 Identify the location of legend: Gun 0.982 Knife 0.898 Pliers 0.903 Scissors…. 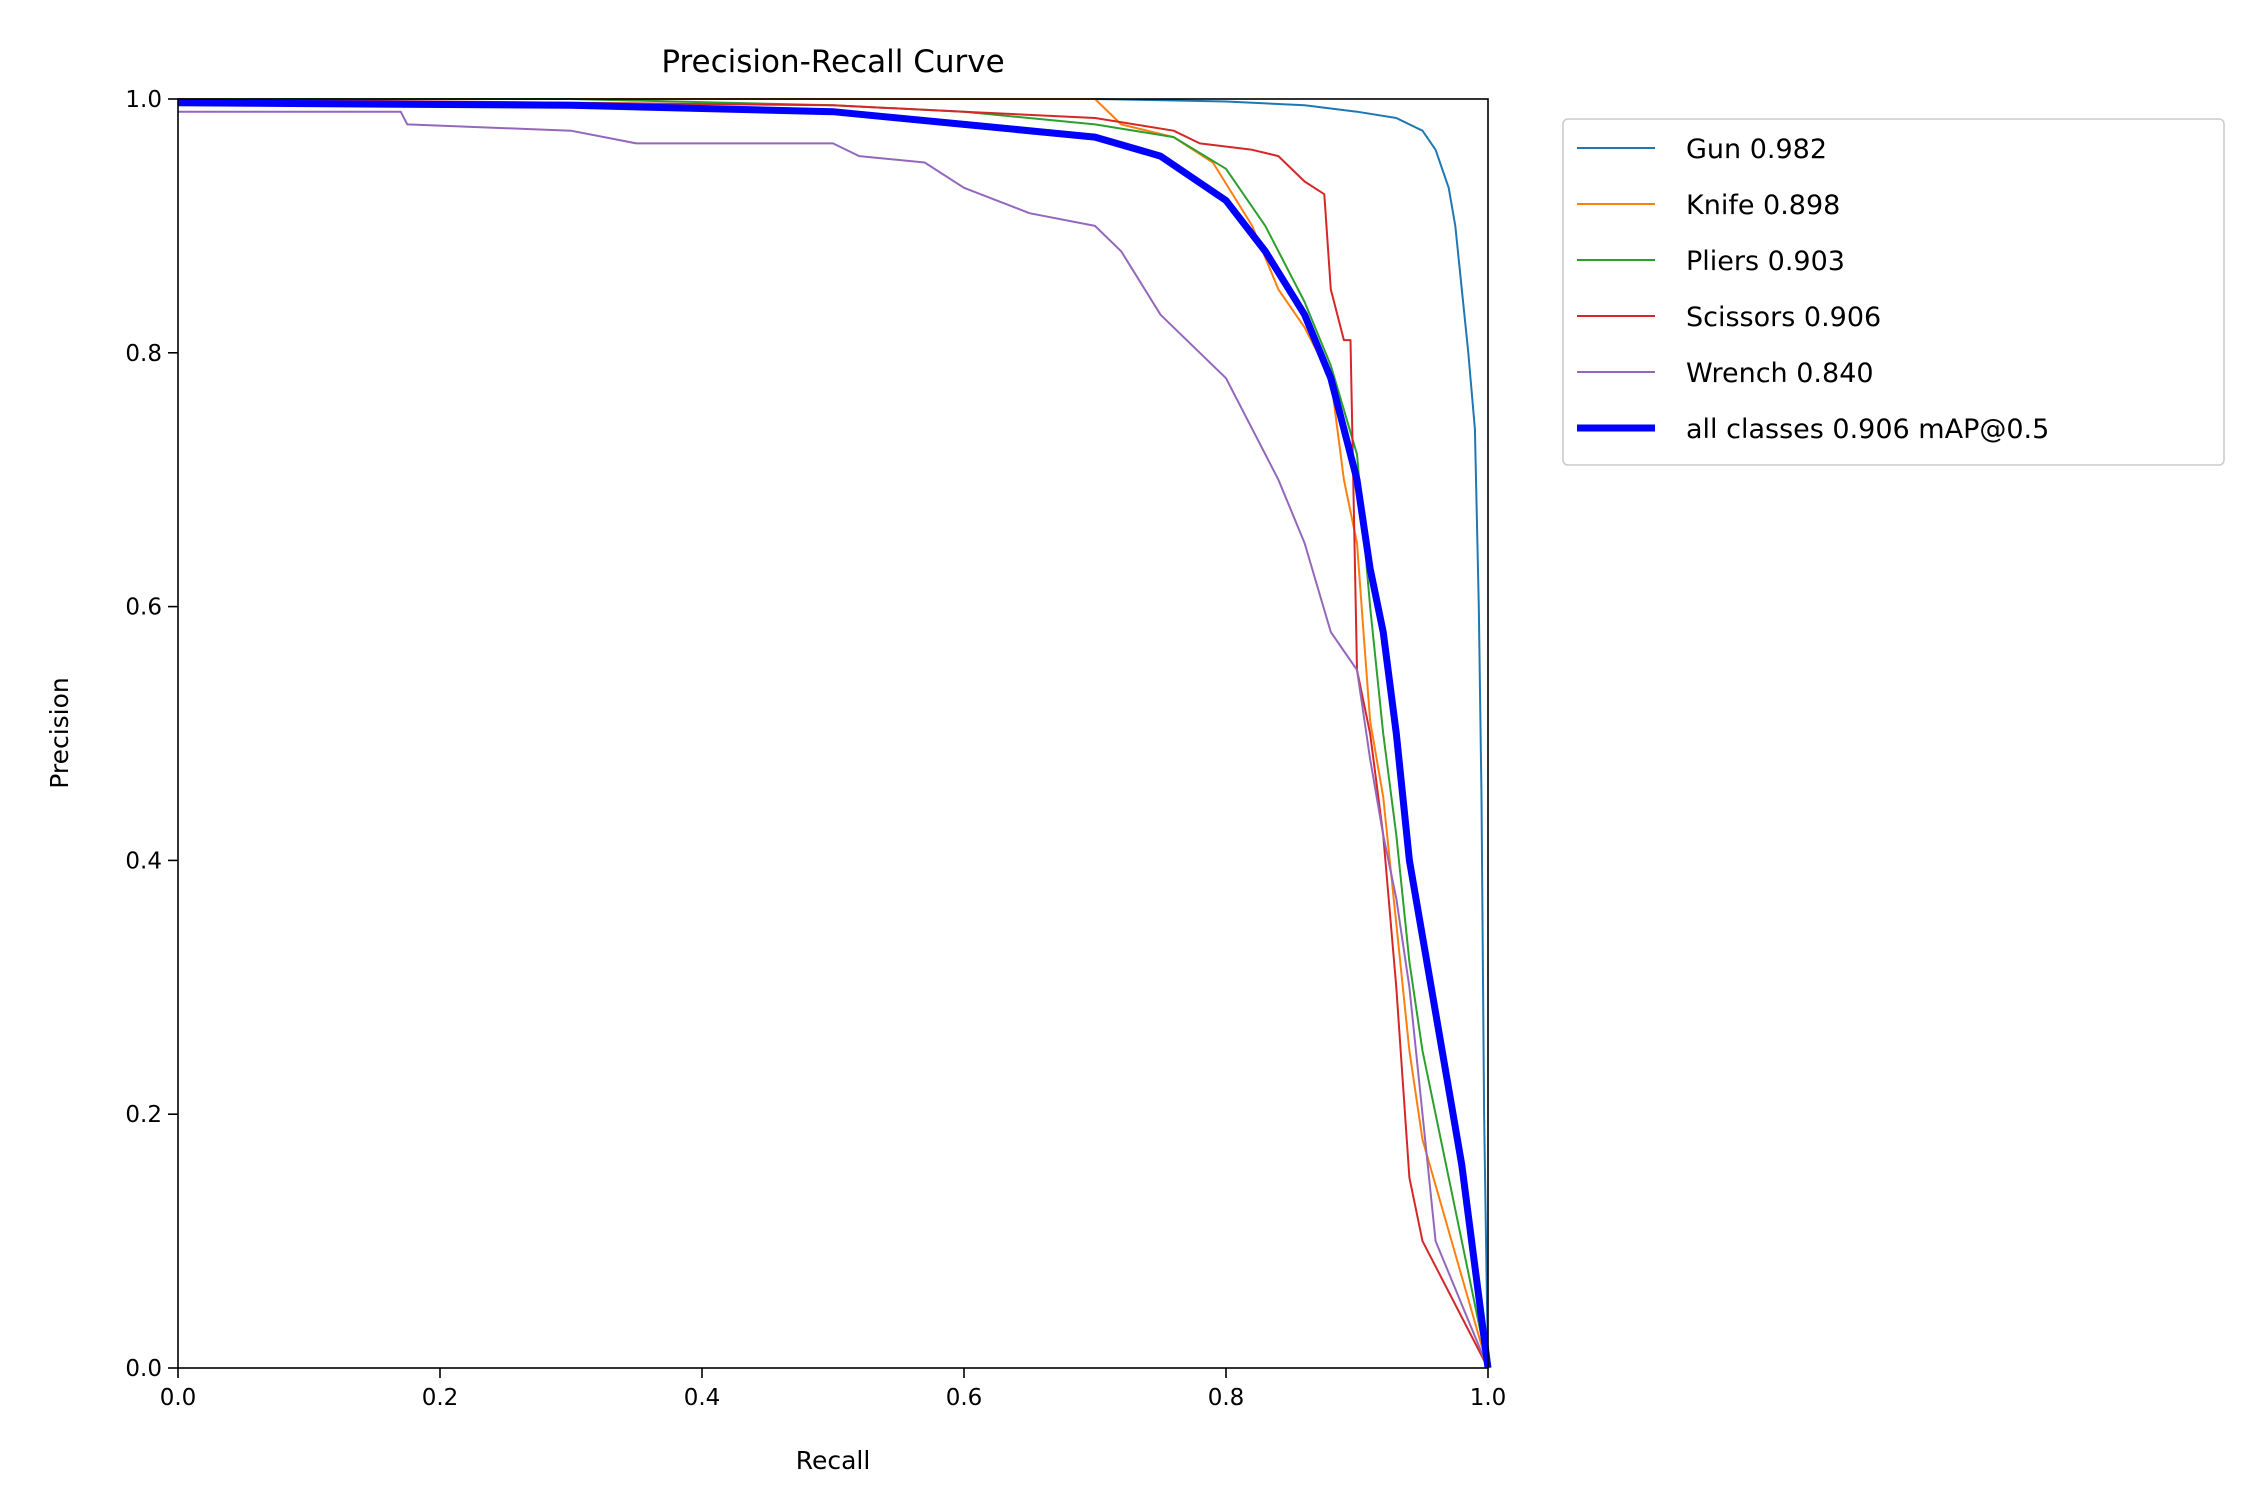
(1893, 292).